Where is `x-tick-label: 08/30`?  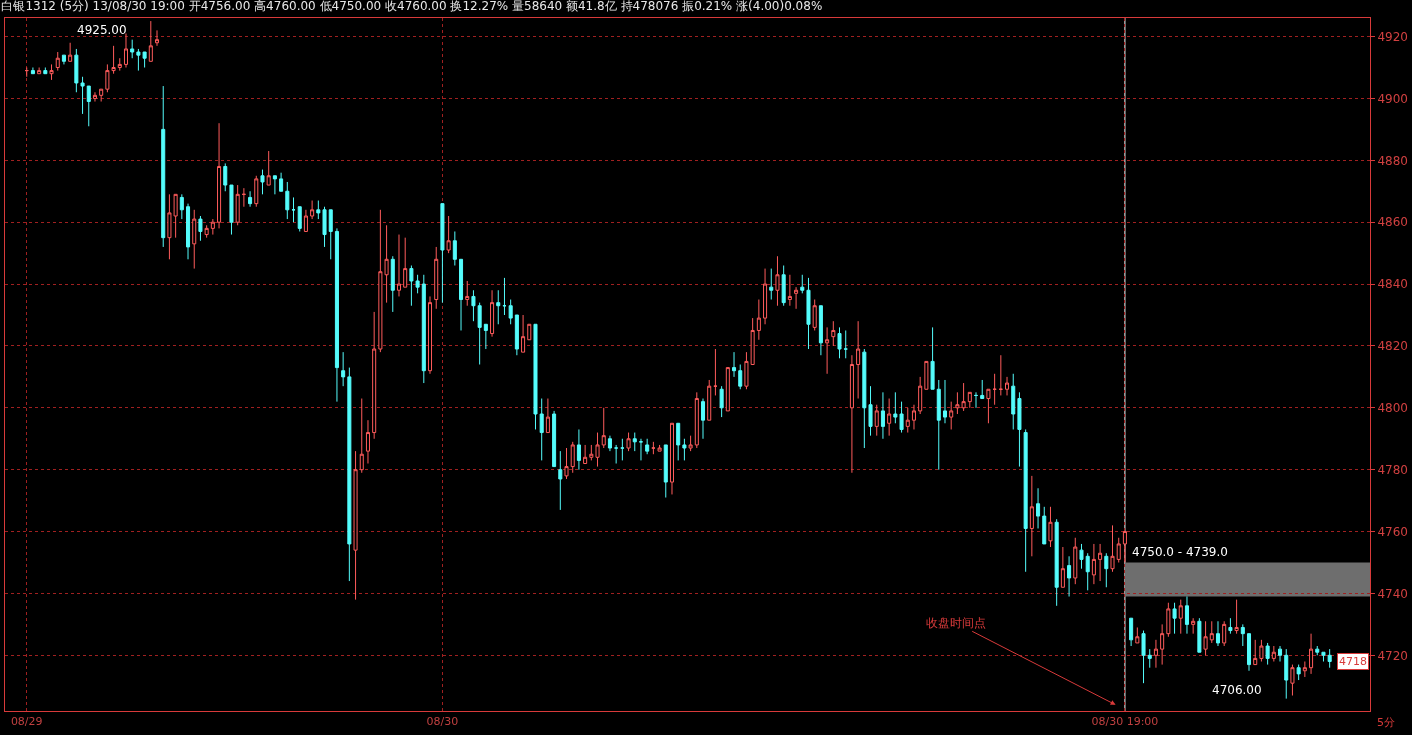
x-tick-label: 08/30 is located at coordinates (442, 722).